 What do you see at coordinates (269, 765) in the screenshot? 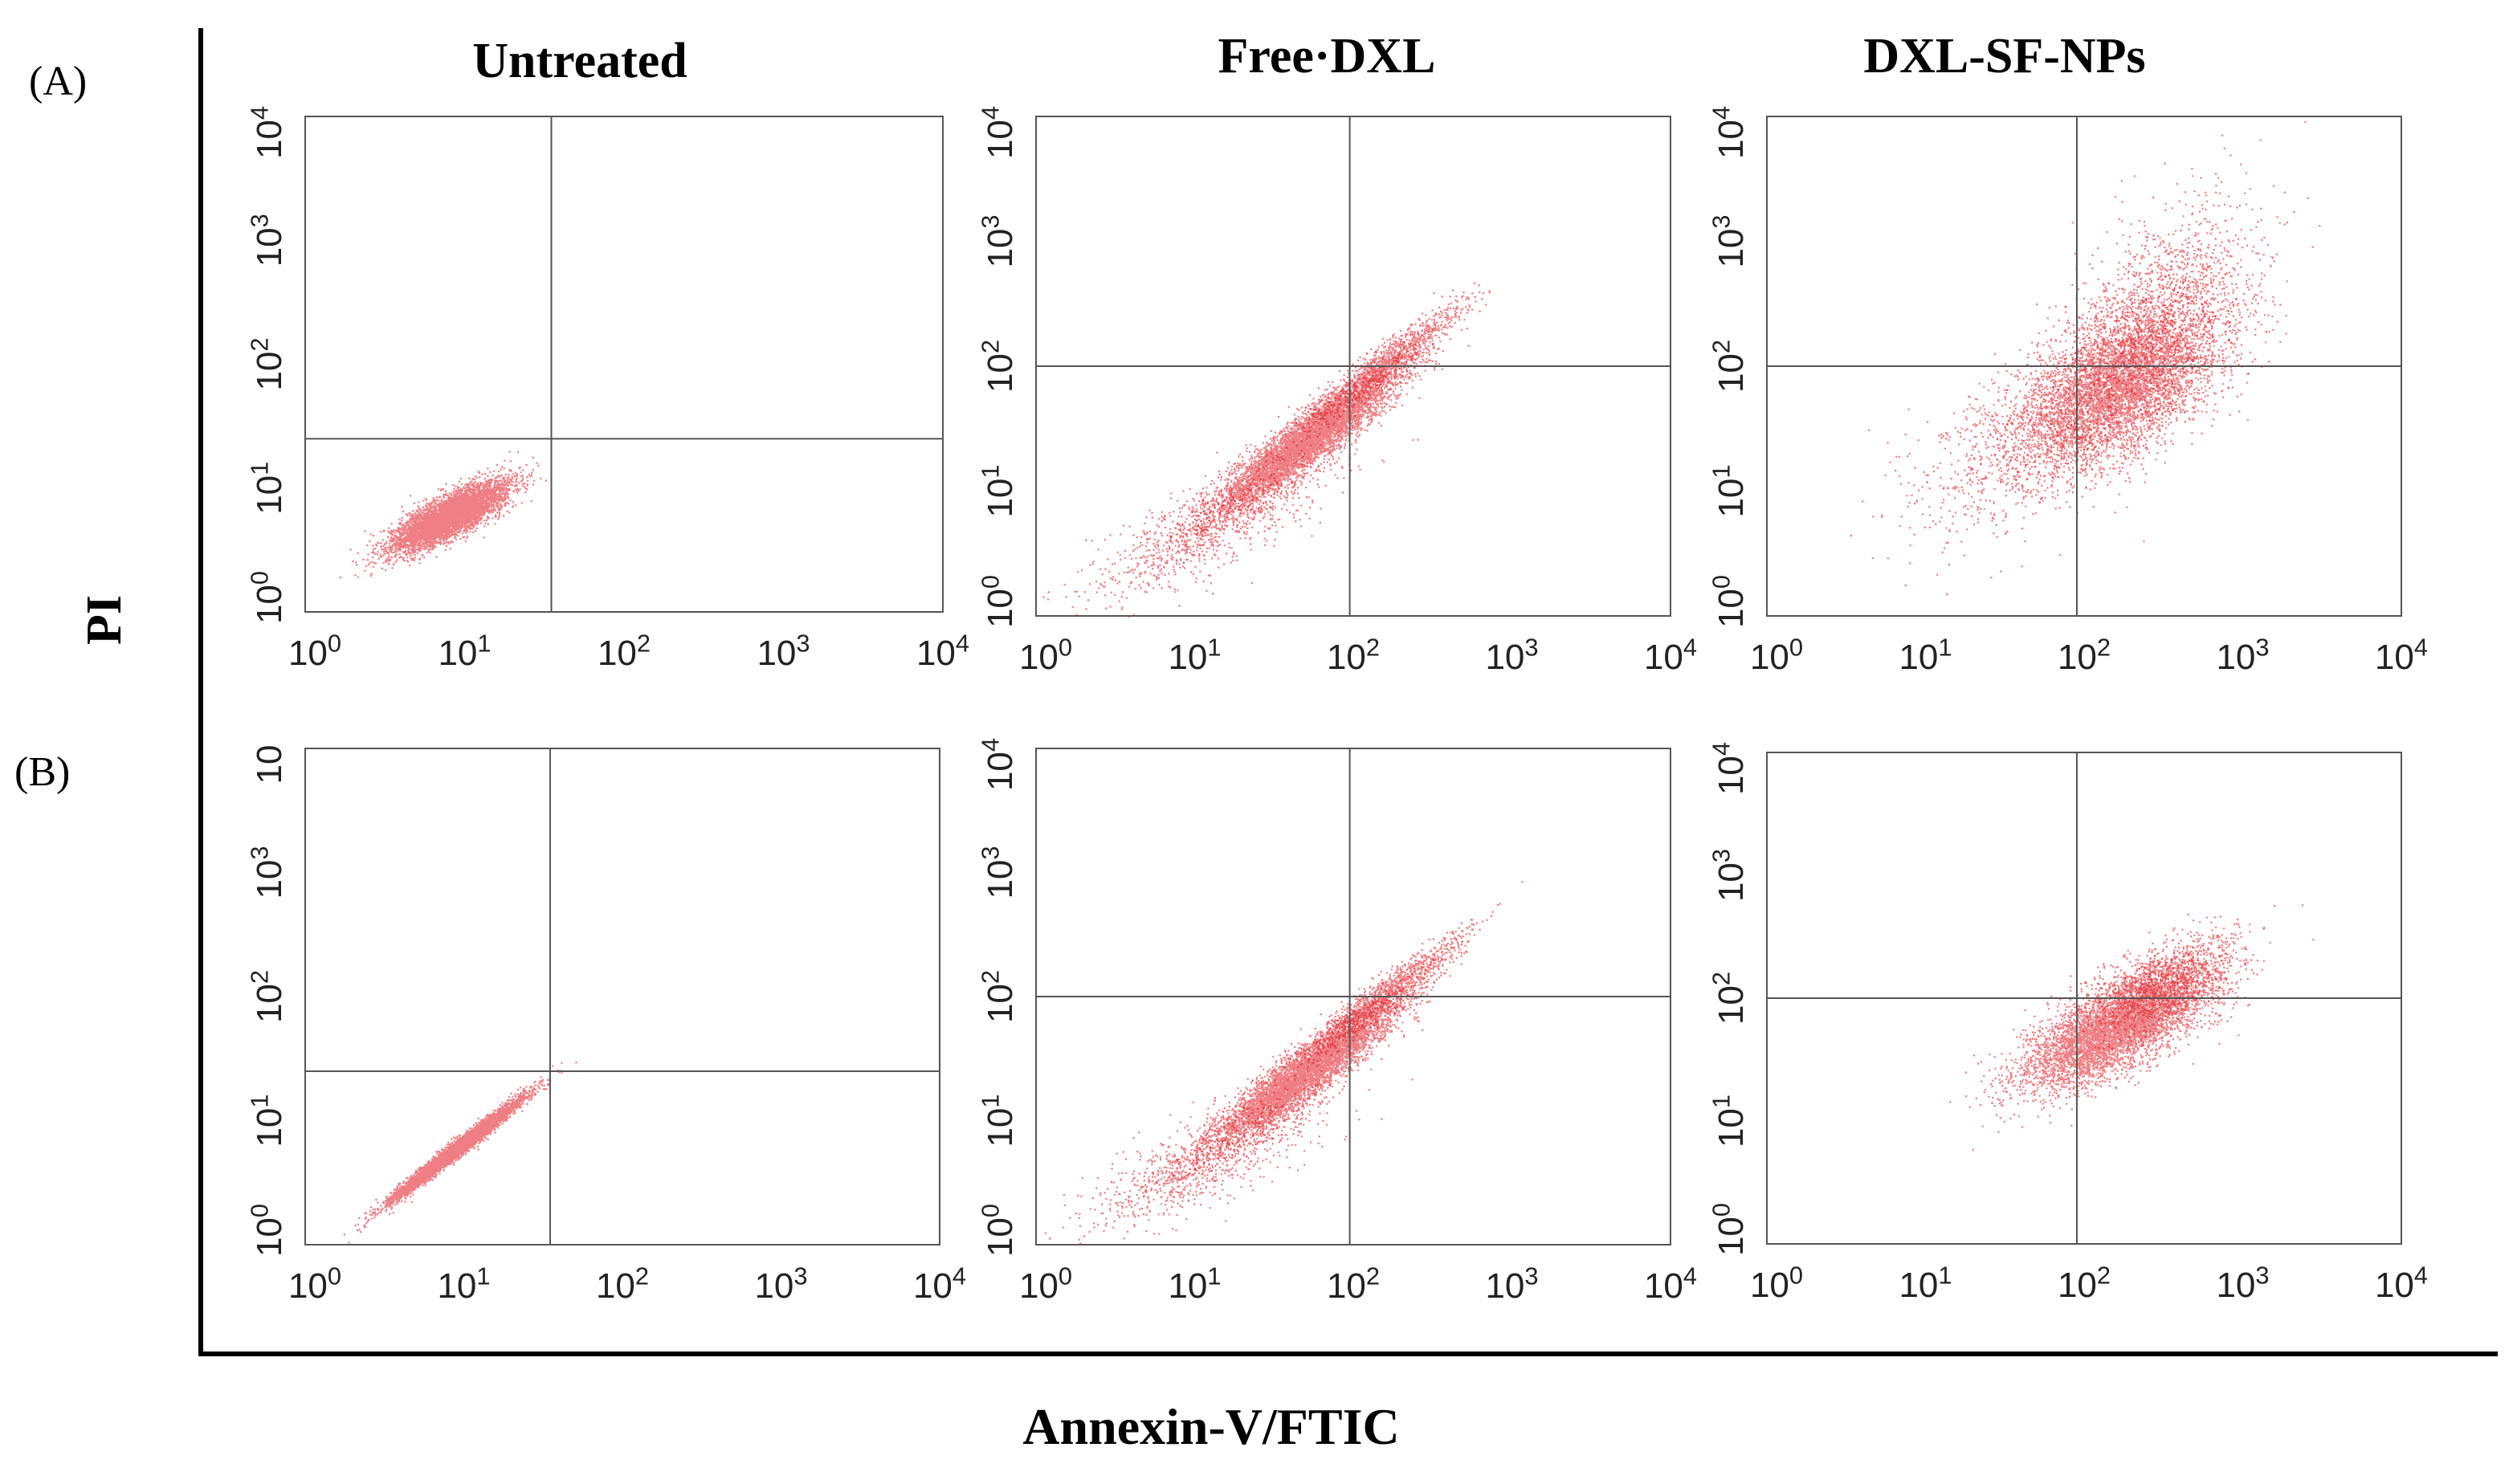
I see `y-tick-label: 10` at bounding box center [269, 765].